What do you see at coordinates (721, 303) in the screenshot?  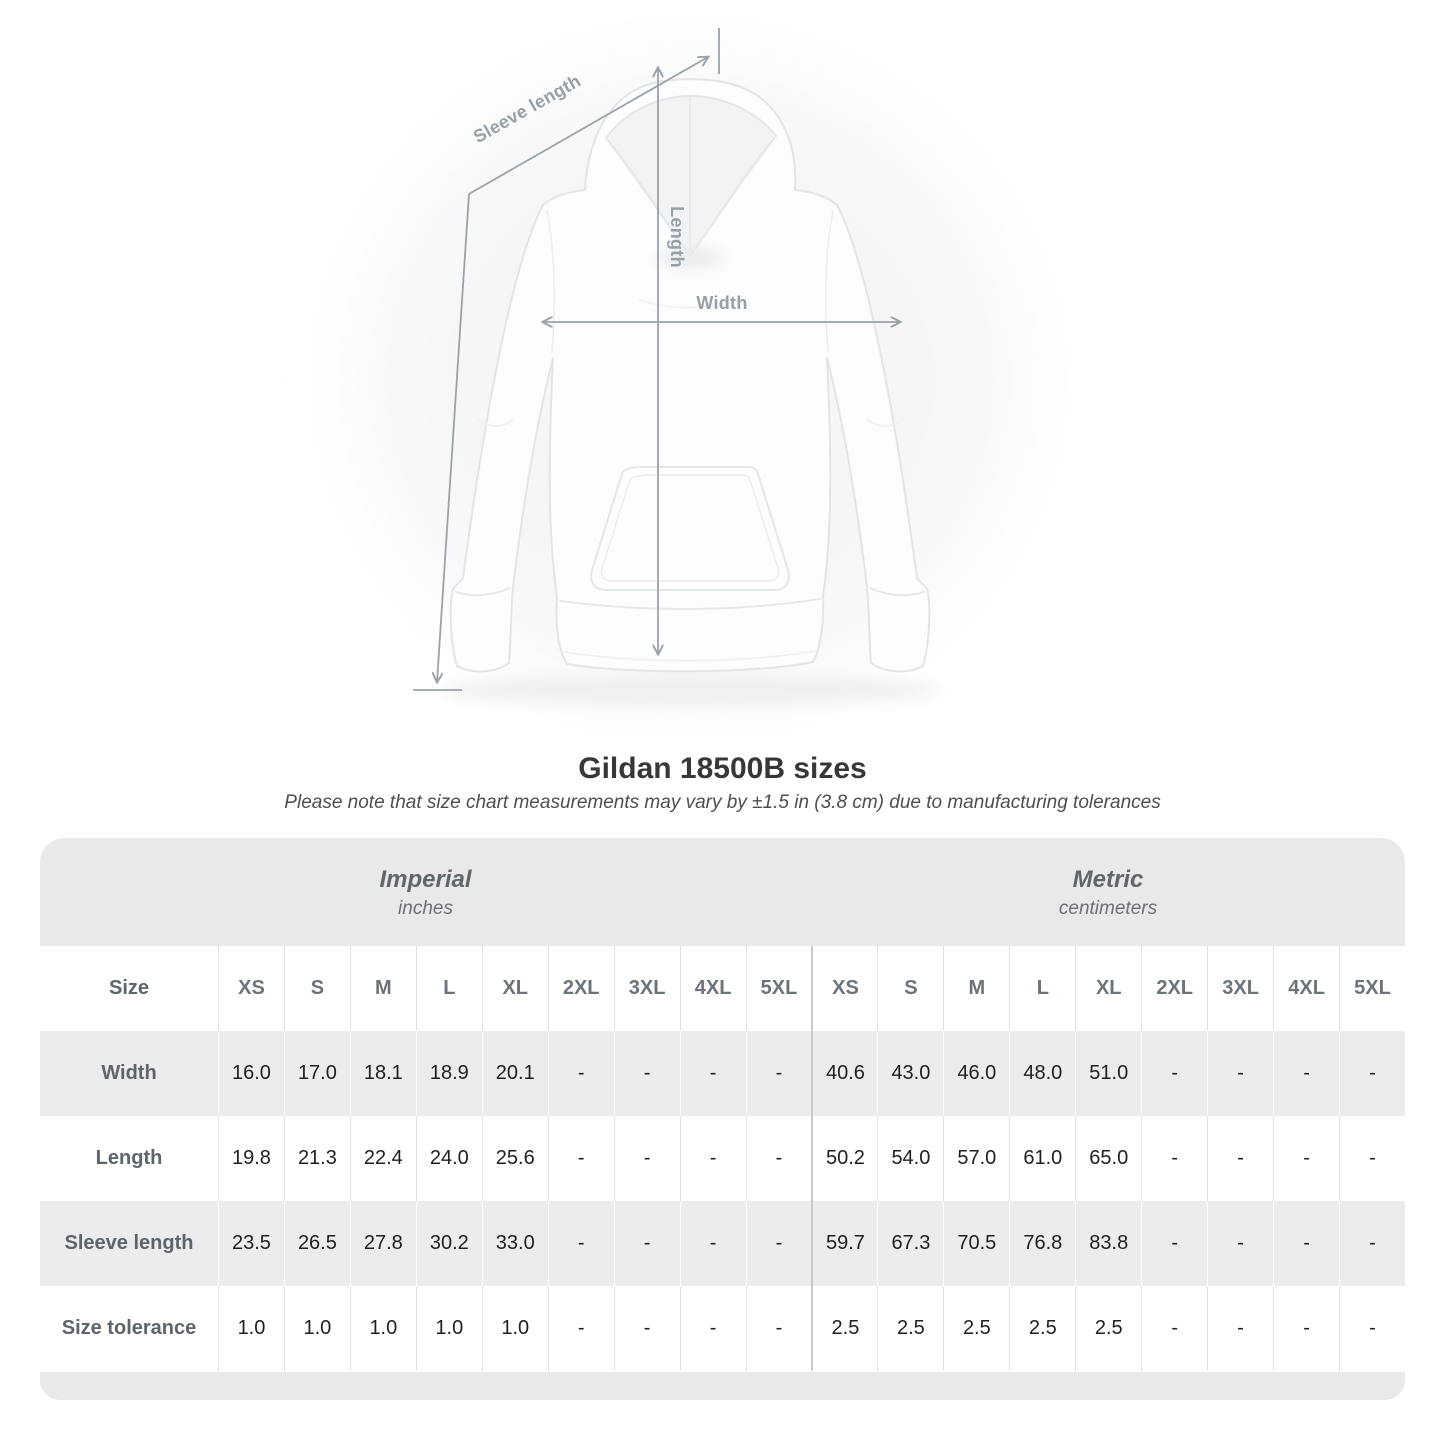 I see `width-label: Width` at bounding box center [721, 303].